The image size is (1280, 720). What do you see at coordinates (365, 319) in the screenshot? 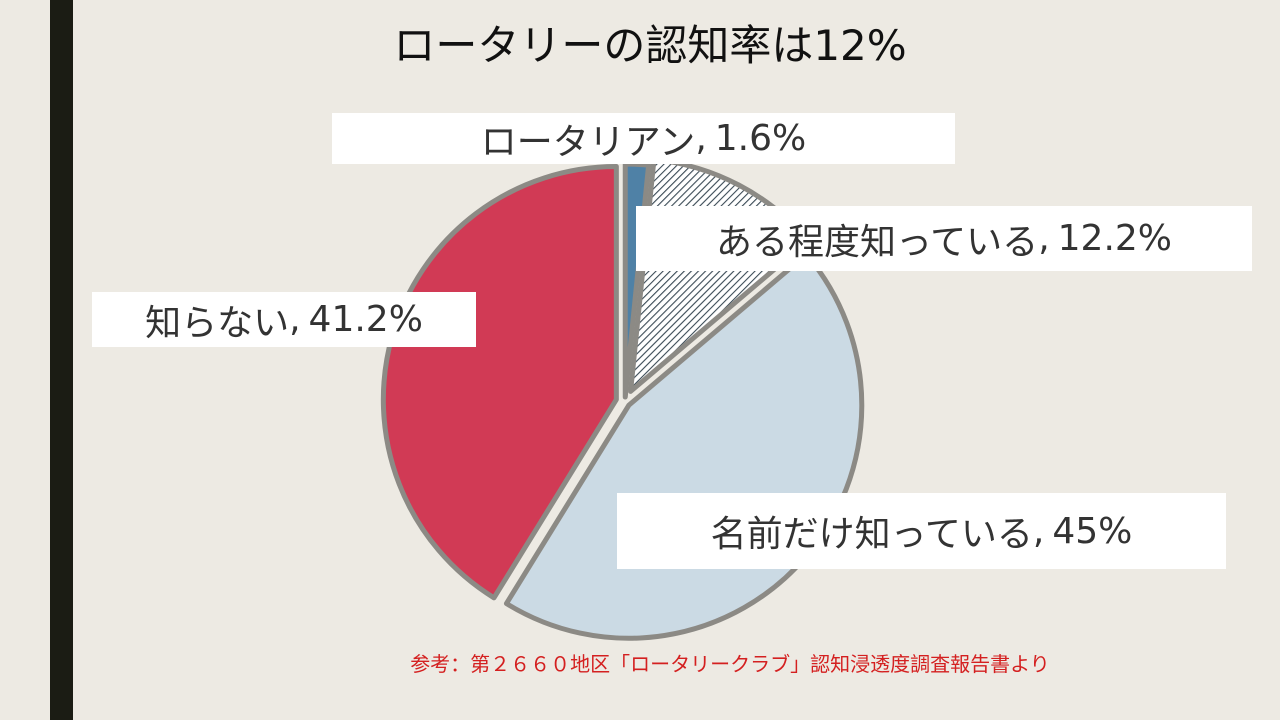
I see `slice-label-value: 41.2%` at bounding box center [365, 319].